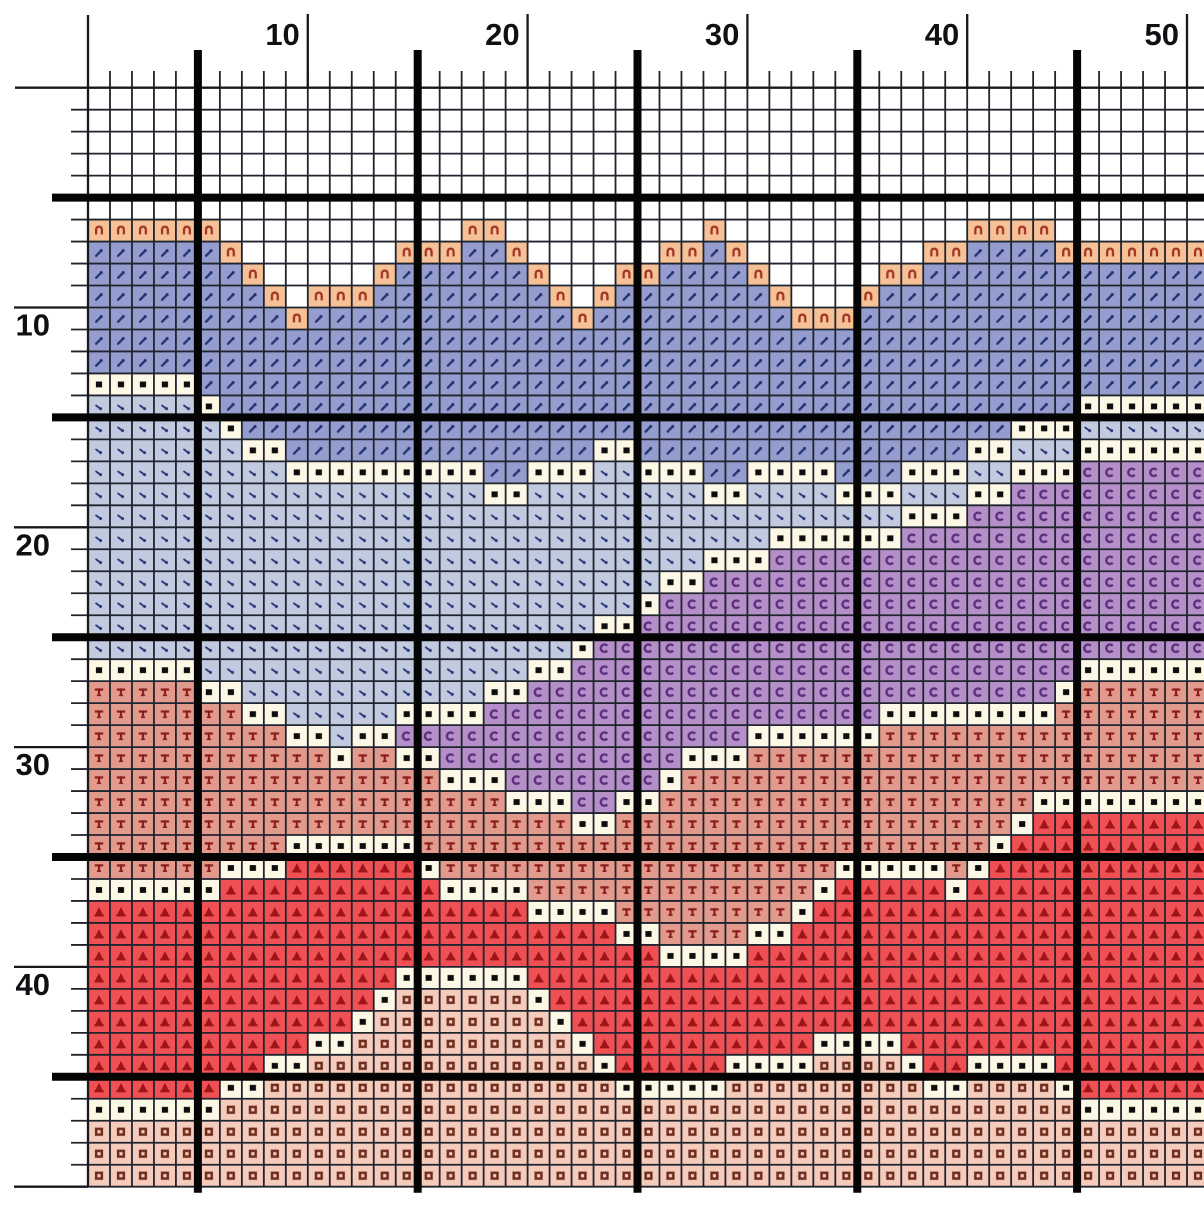 This screenshot has height=1209, width=1204. Describe the element at coordinates (1162, 34) in the screenshot. I see `svg-text: 50` at that location.